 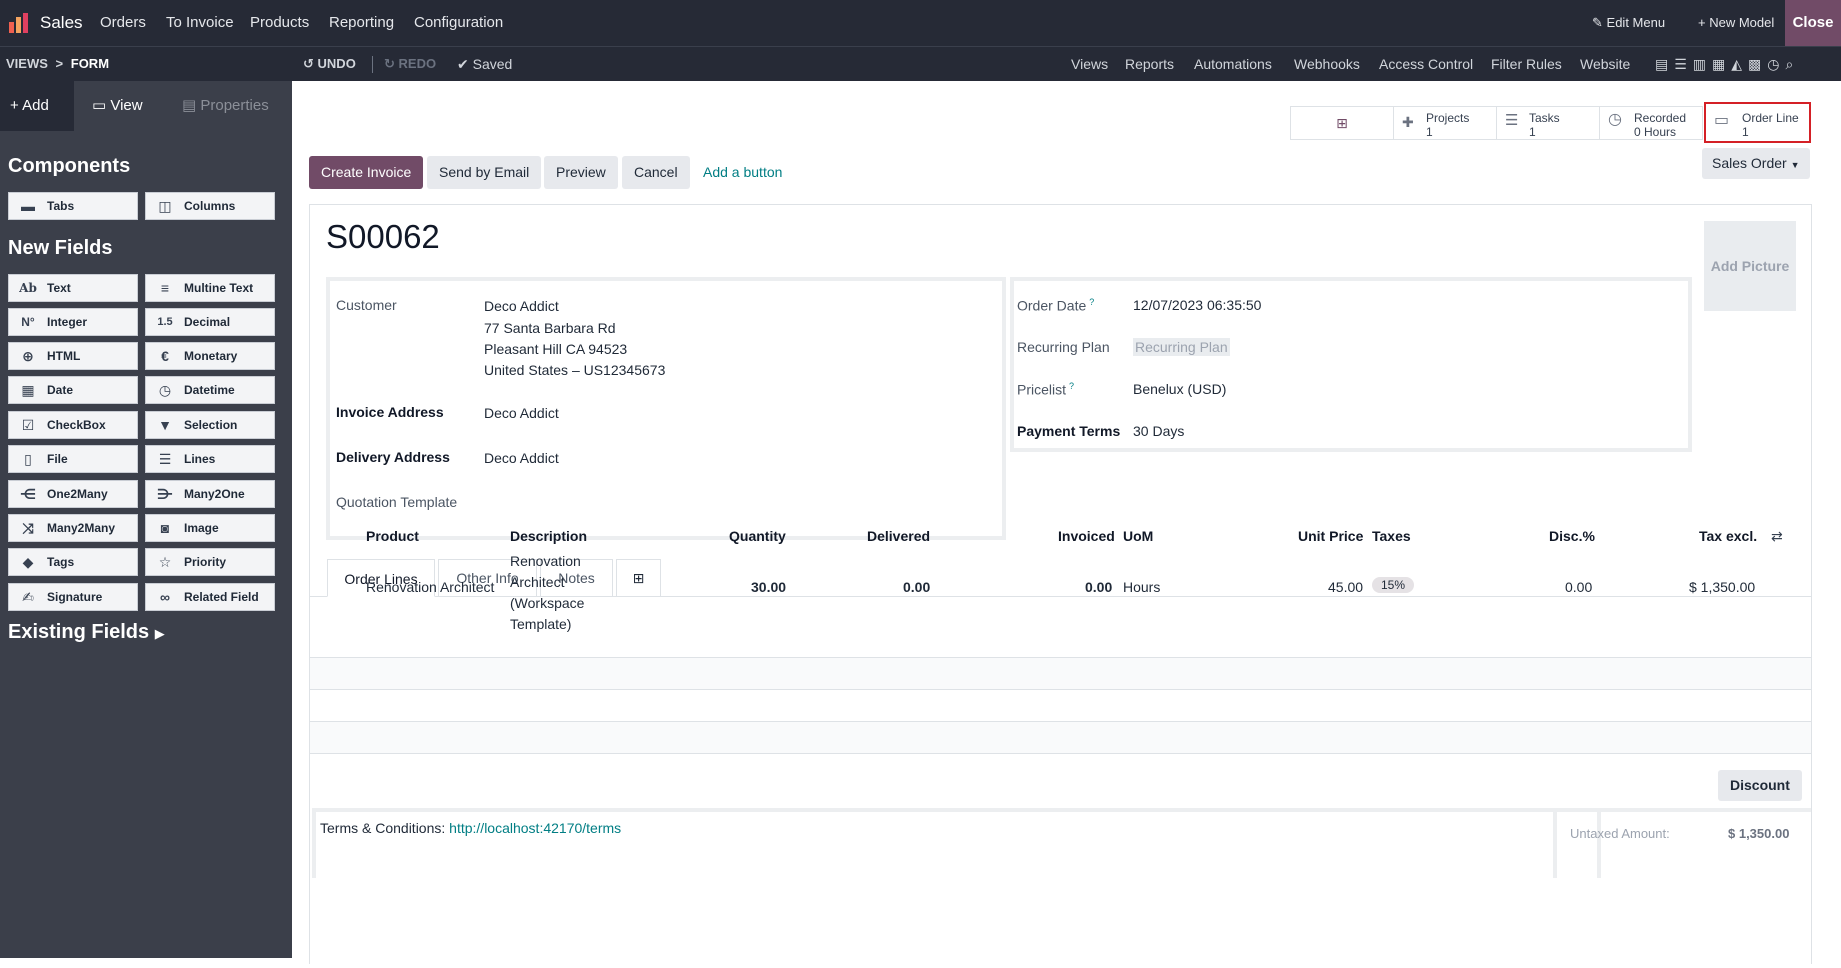 What do you see at coordinates (1776, 64) in the screenshot?
I see `activity-view-icon: ◷` at bounding box center [1776, 64].